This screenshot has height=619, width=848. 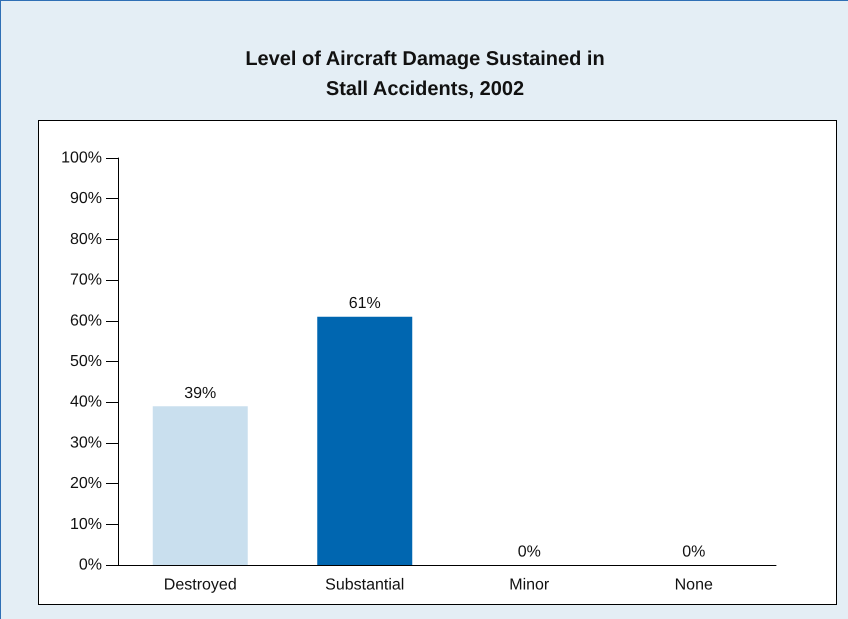 I want to click on y-tick-label: 20%, so click(x=86, y=483).